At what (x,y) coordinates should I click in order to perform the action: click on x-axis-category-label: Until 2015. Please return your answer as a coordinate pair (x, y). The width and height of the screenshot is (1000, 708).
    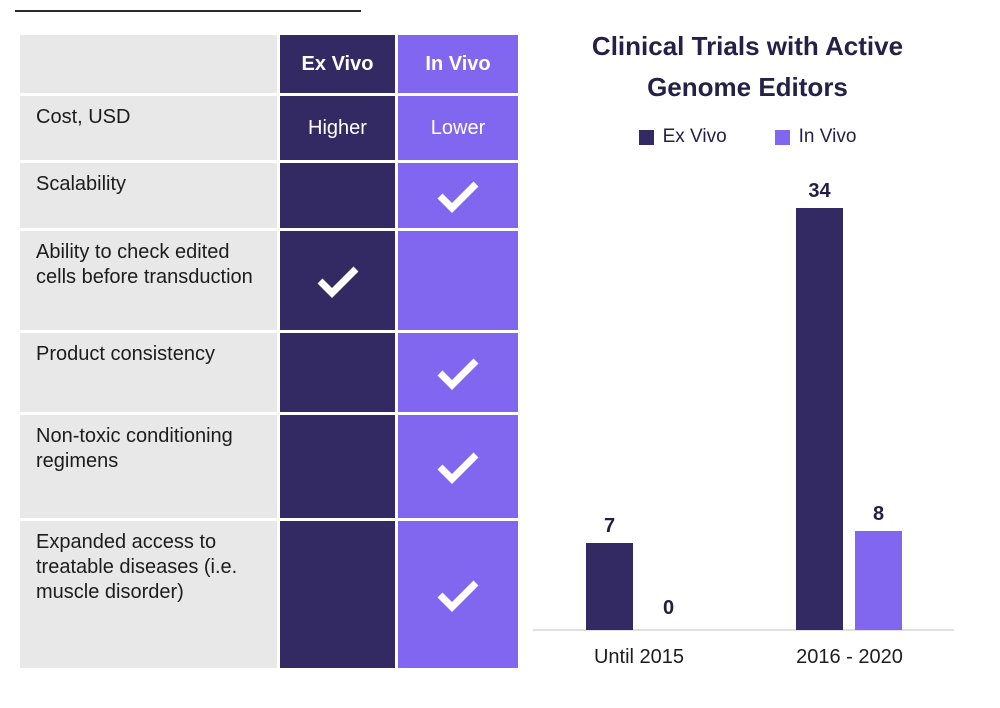
    Looking at the image, I should click on (639, 657).